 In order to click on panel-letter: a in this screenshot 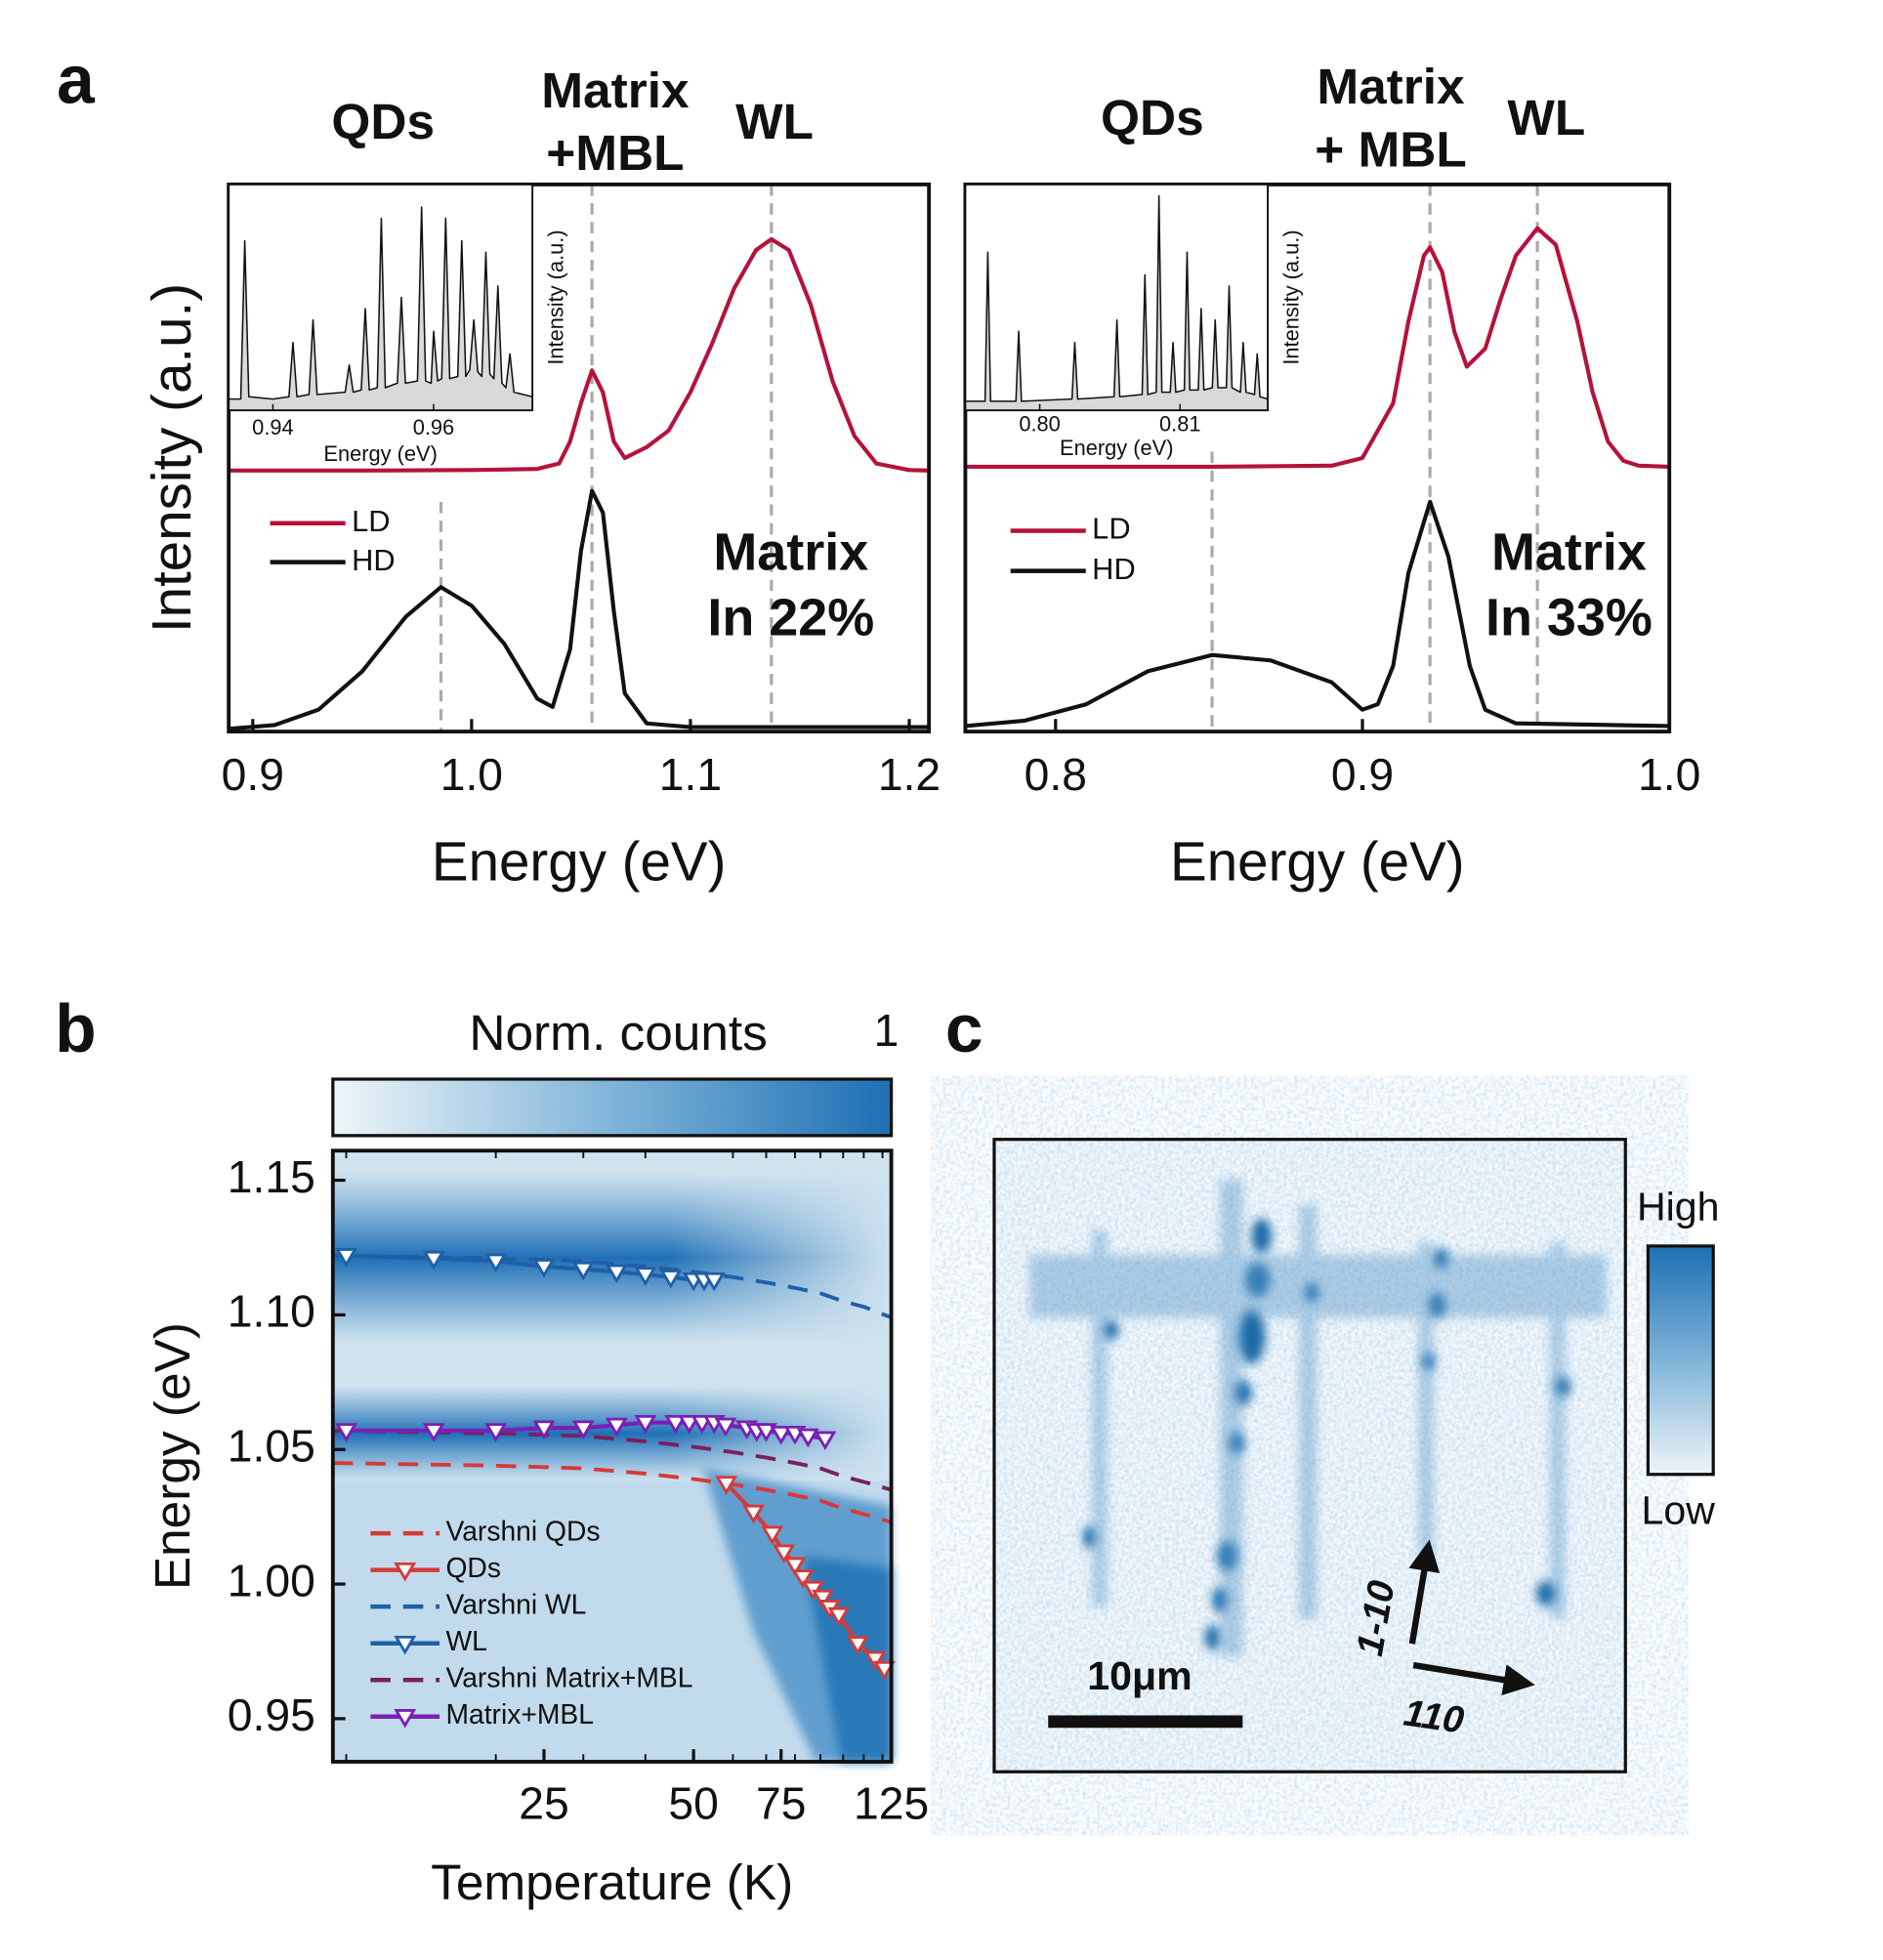, I will do `click(76, 80)`.